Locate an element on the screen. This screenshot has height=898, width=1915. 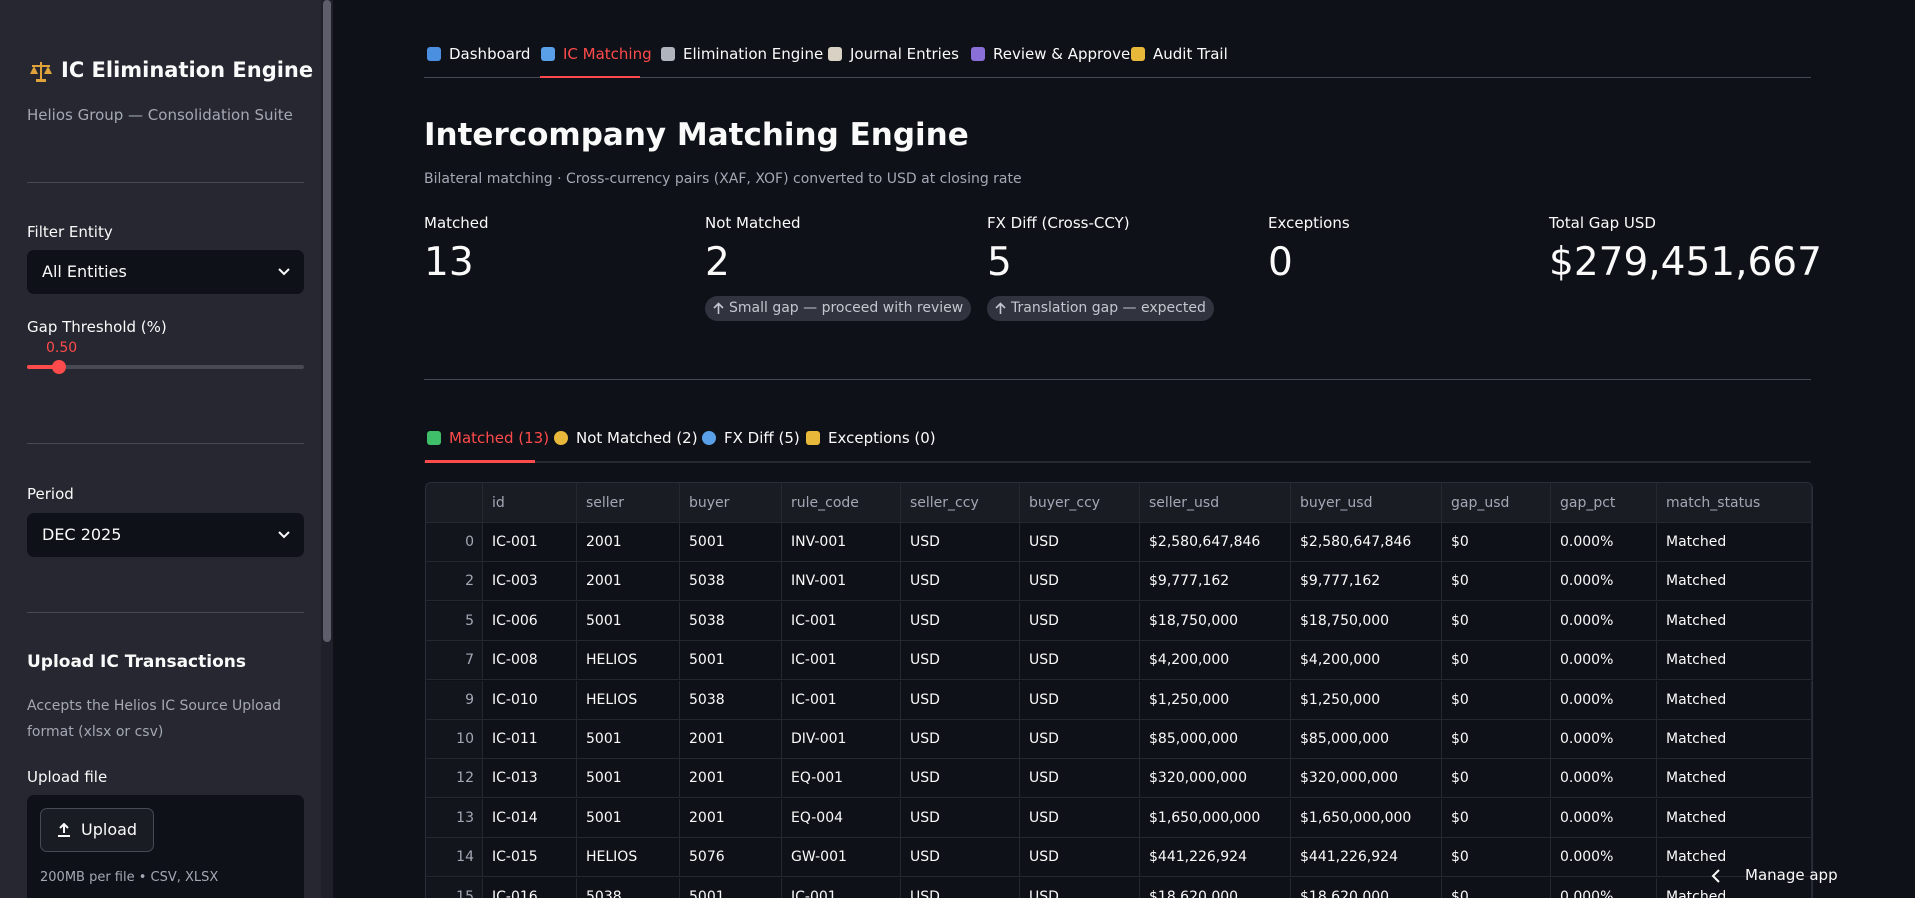
result-tab: Exceptions (0) is located at coordinates (882, 438).